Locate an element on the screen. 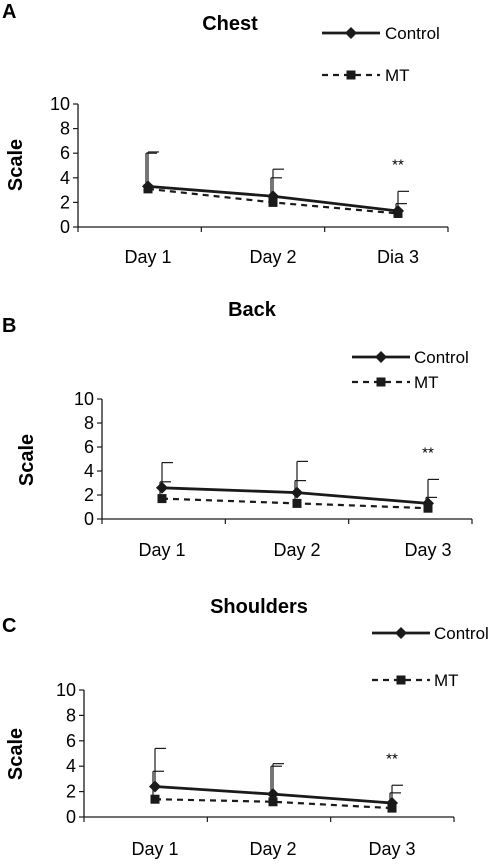 The image size is (498, 864). x-tick-label: Dia 3 is located at coordinates (398, 257).